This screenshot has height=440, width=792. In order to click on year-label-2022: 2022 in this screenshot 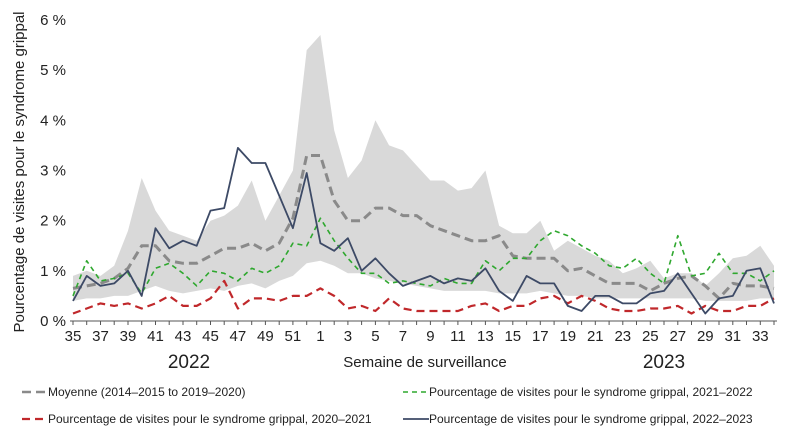, I will do `click(189, 362)`.